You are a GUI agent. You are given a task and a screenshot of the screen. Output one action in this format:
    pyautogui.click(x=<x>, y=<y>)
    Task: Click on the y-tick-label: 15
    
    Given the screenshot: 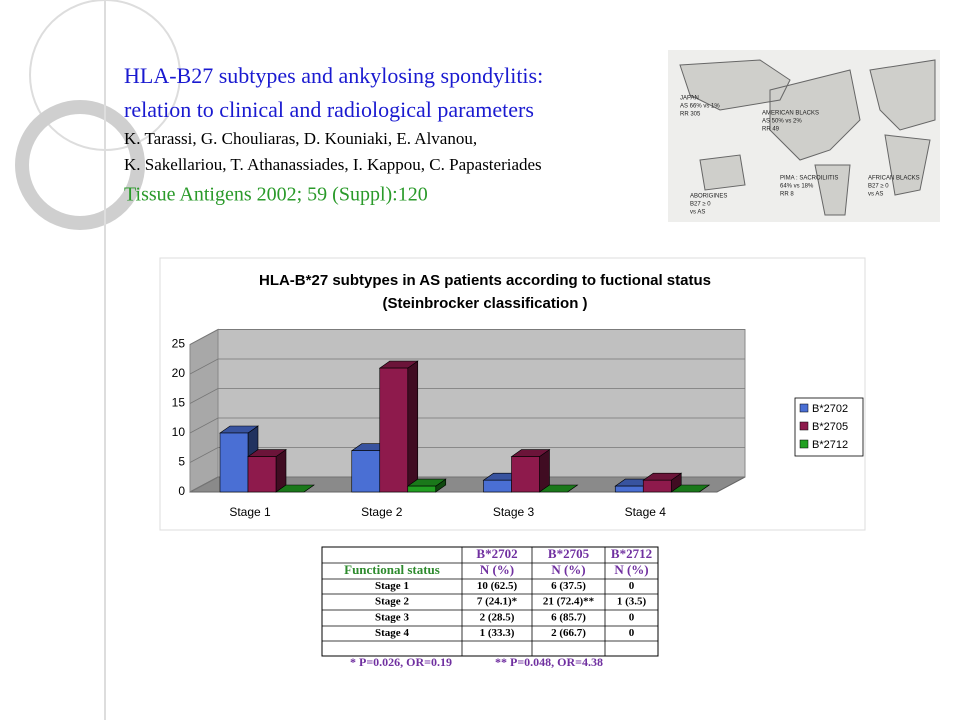 What is the action you would take?
    pyautogui.click(x=179, y=403)
    